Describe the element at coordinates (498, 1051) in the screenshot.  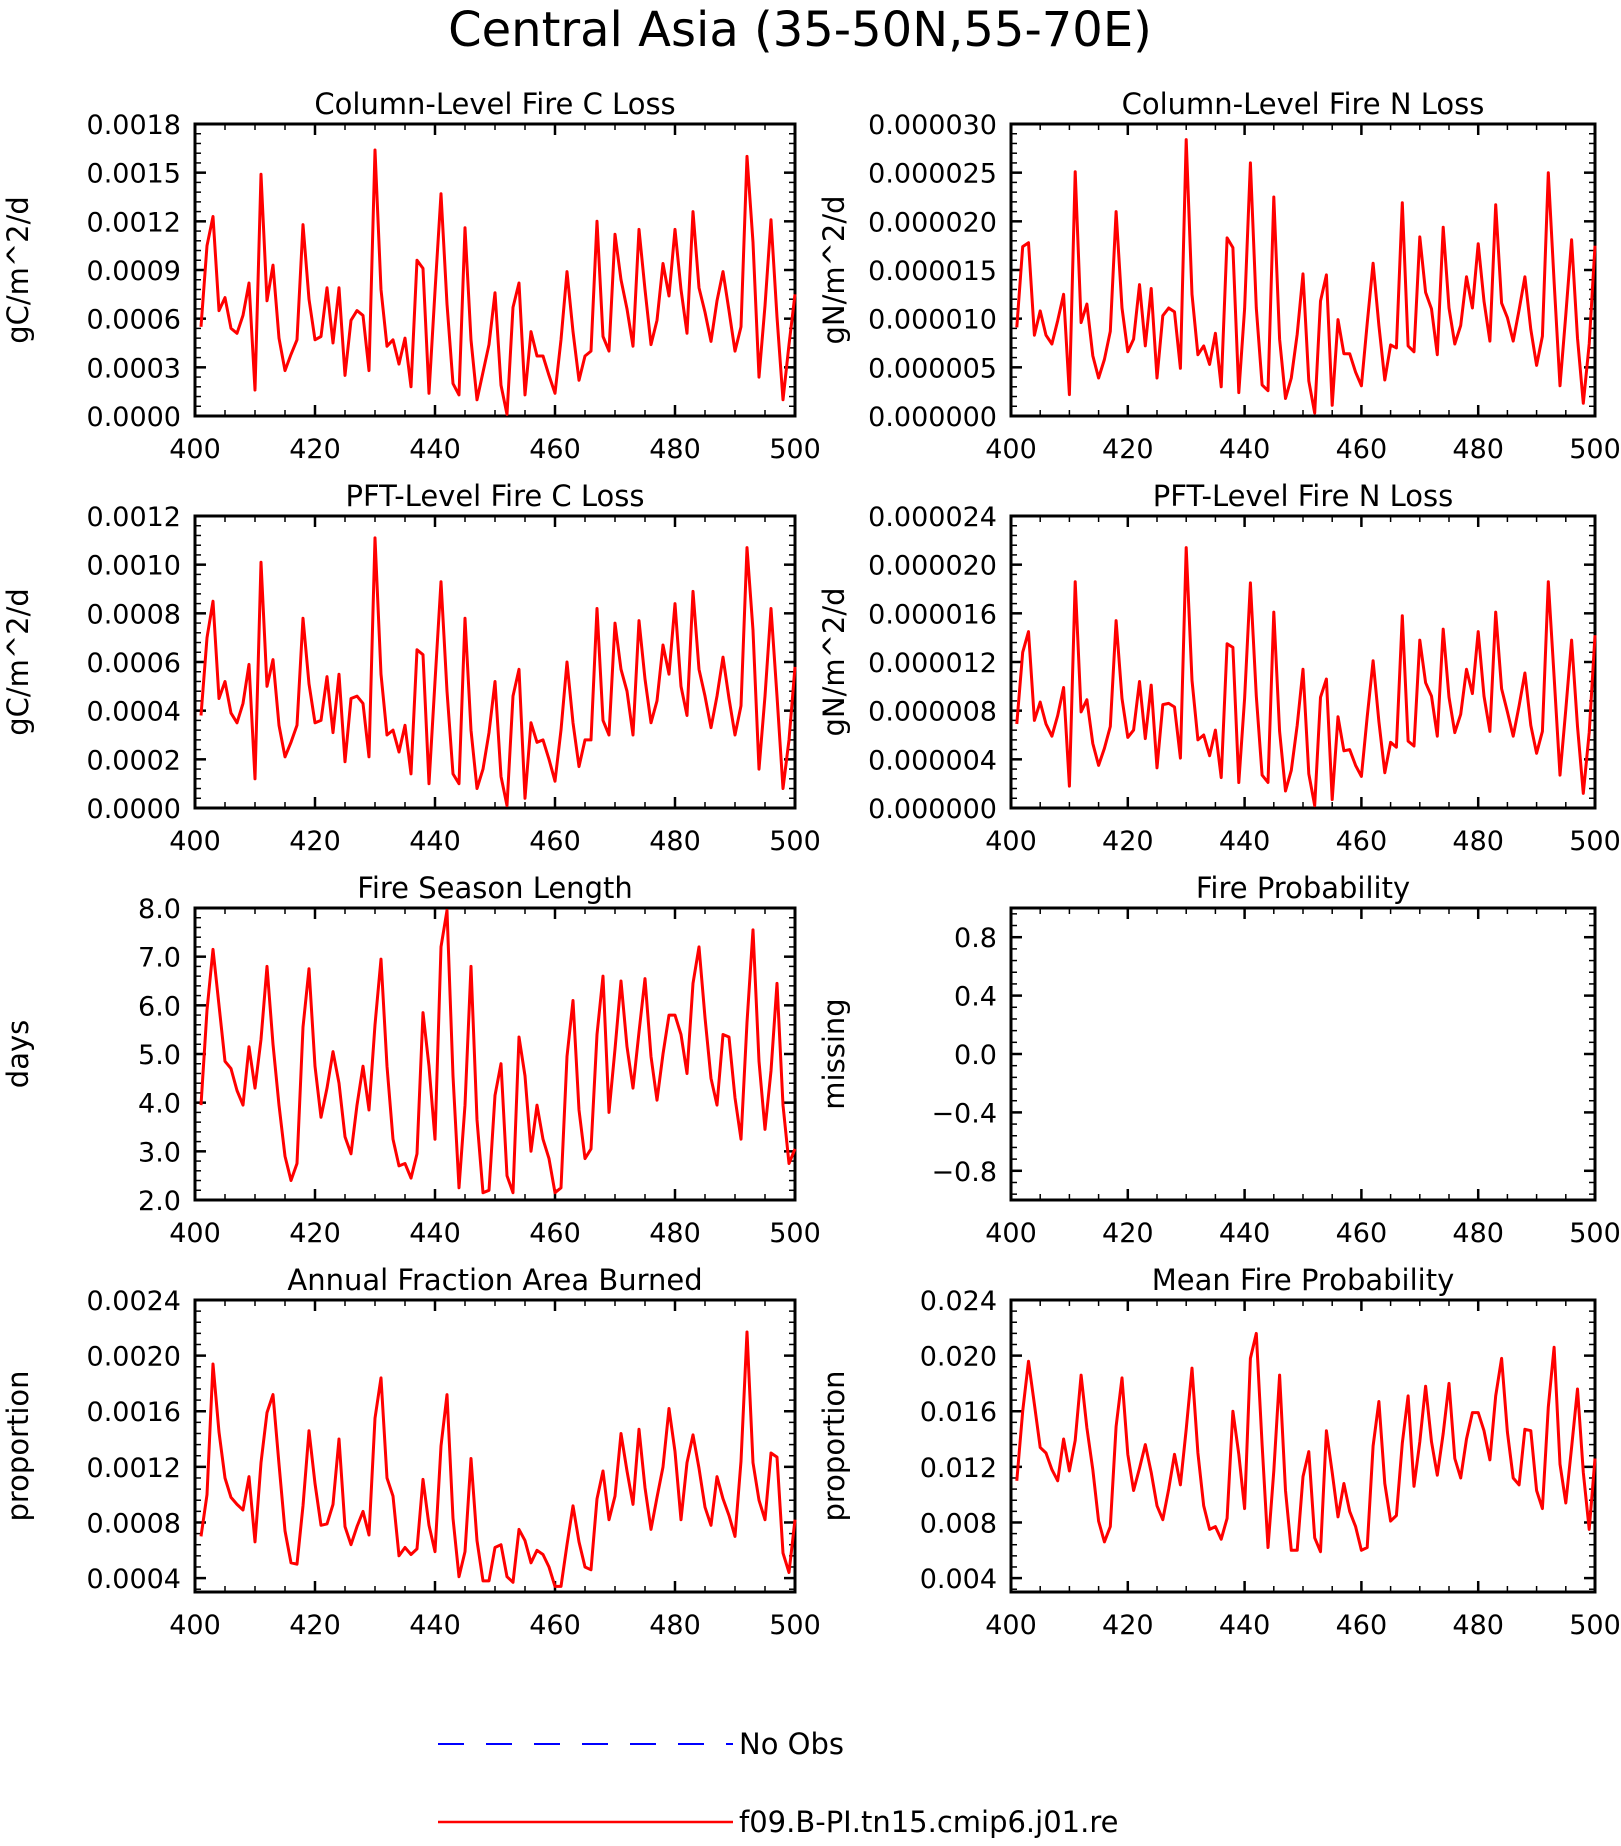
I see `fire-season-length-series-line` at that location.